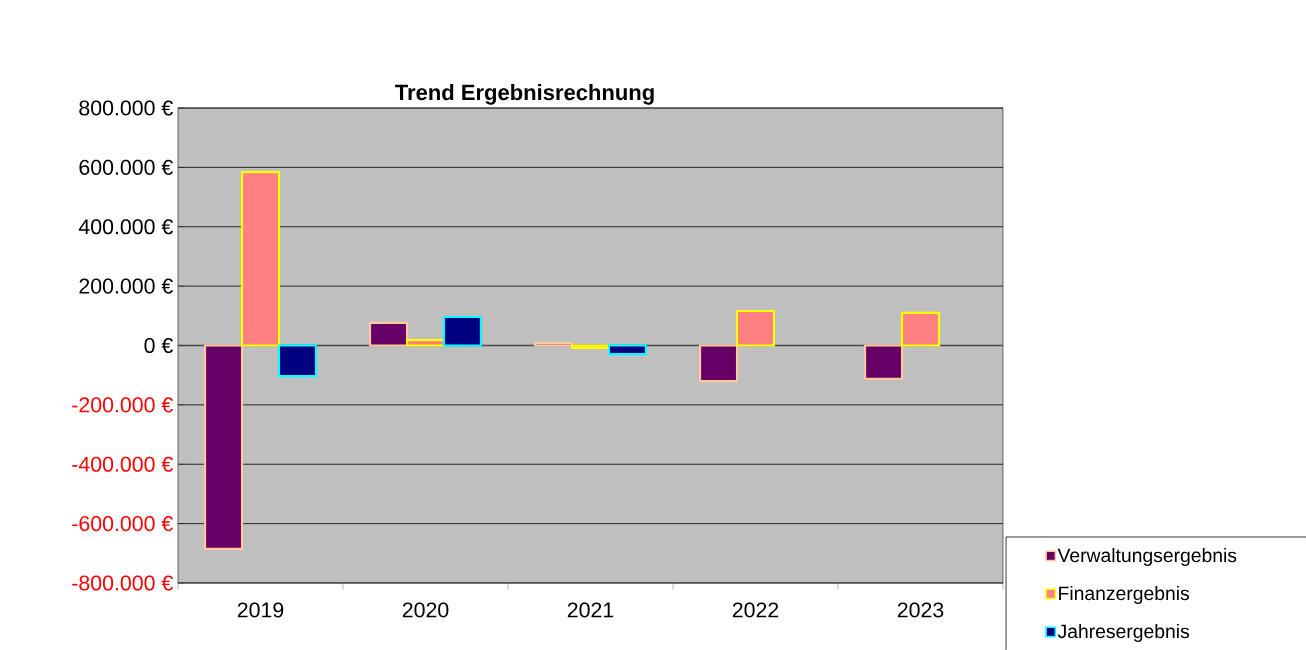 Image resolution: width=1306 pixels, height=650 pixels. I want to click on y-tick-label: -800.000 €, so click(122, 583).